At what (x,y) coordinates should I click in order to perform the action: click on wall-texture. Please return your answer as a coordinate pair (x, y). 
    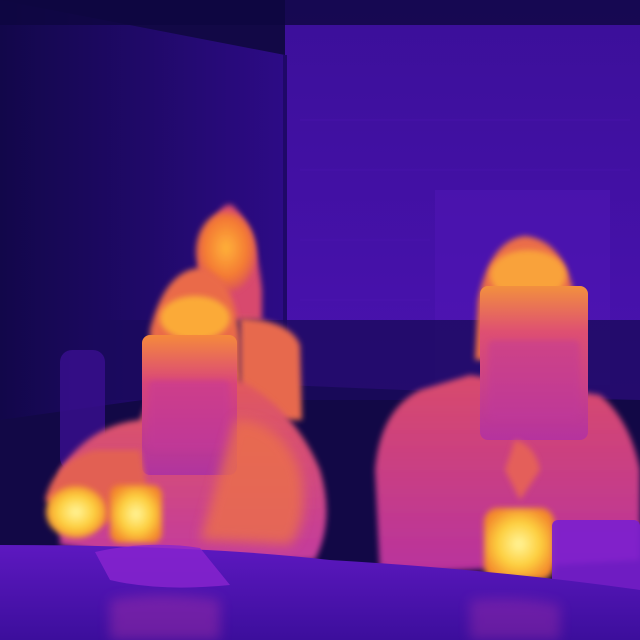
    Looking at the image, I should click on (465, 210).